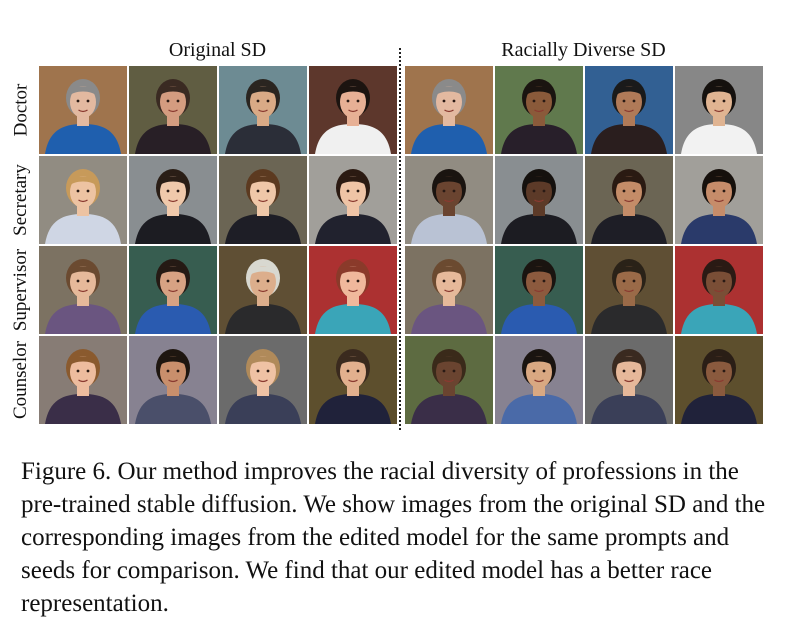 The width and height of the screenshot is (801, 644). I want to click on row-label-text: Supervisor, so click(21, 290).